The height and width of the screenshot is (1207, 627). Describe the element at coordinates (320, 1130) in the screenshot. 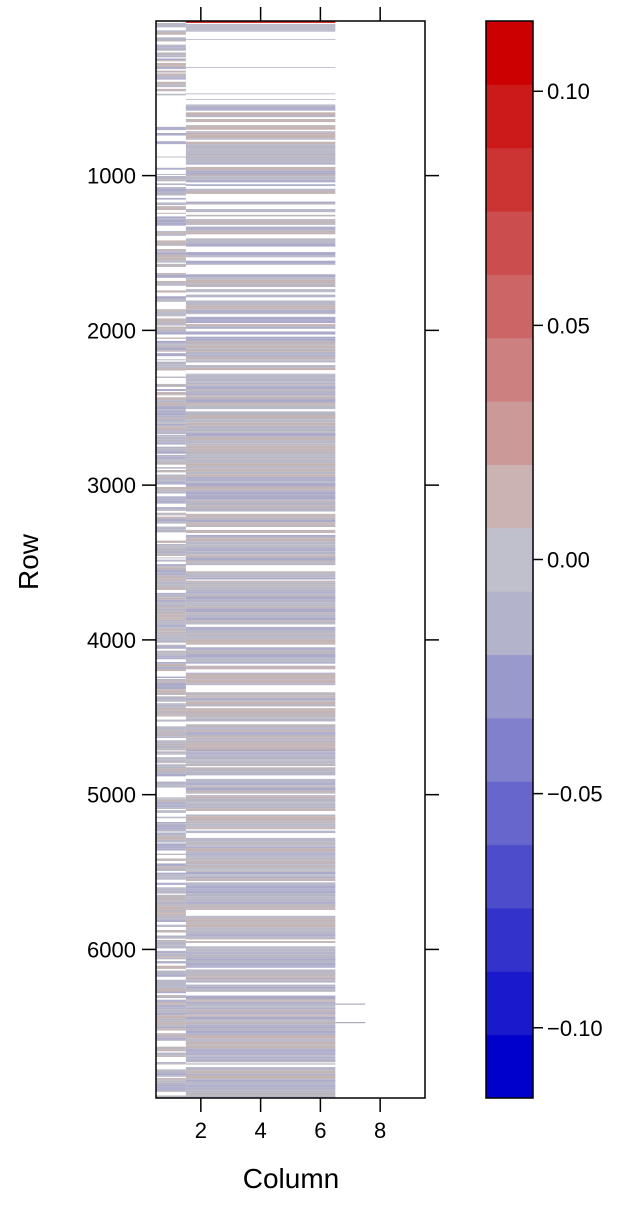

I see `x-tick-label: 6` at that location.